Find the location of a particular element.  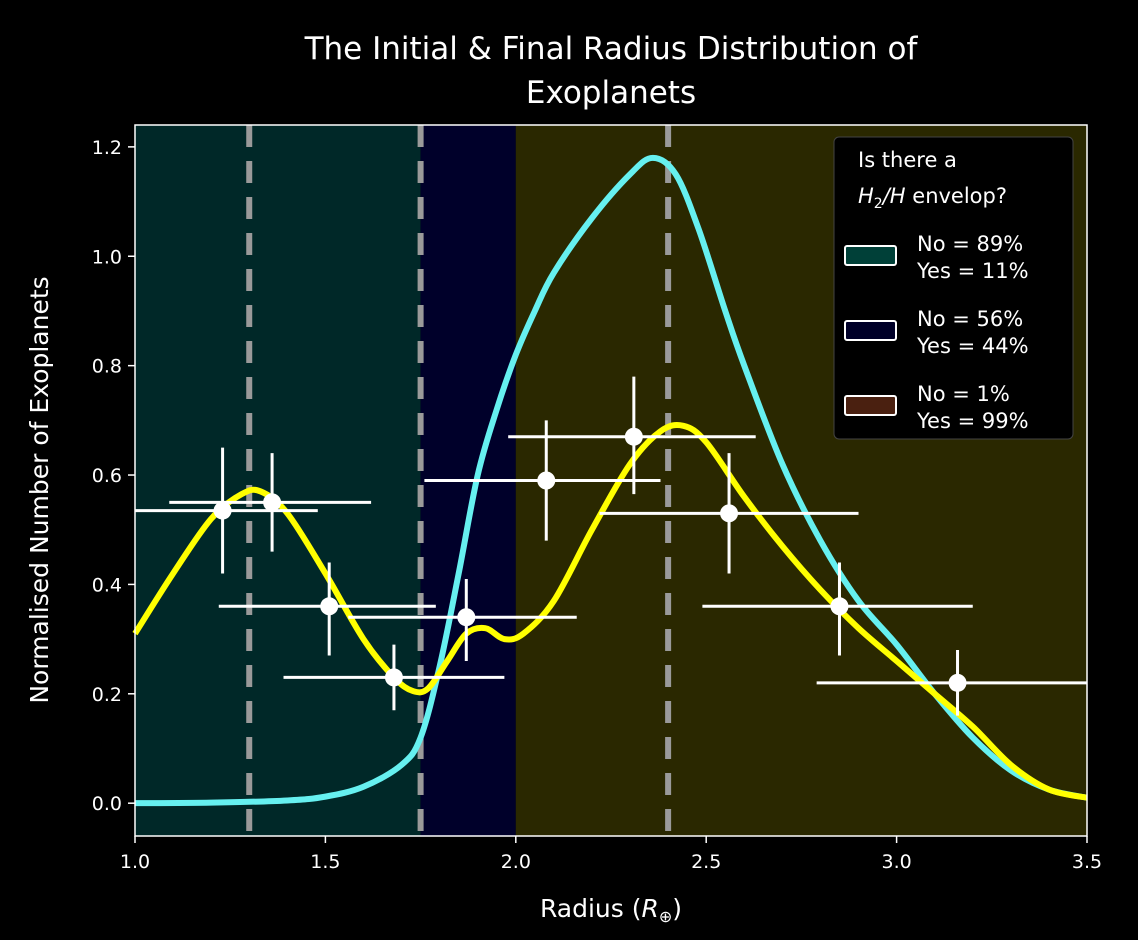

y-tick-label: 0.8 is located at coordinates (107, 367).